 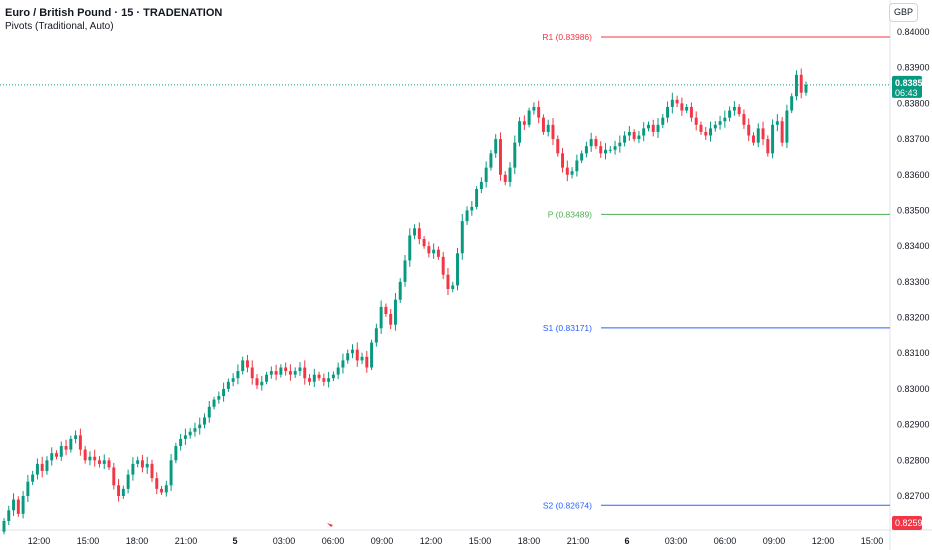 I want to click on time-tick-label: 09:00, so click(x=382, y=541).